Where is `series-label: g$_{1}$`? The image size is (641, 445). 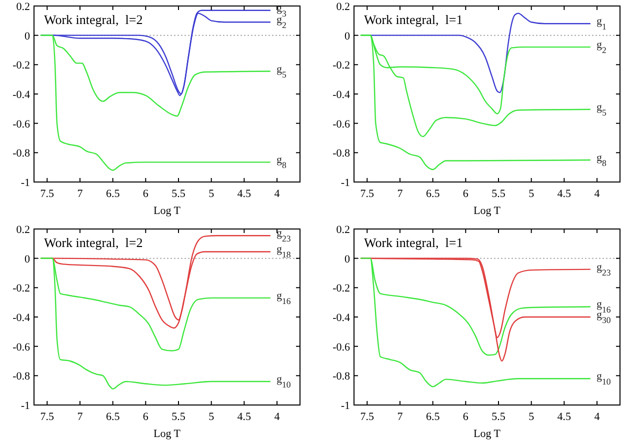 series-label: g$_{1}$ is located at coordinates (601, 24).